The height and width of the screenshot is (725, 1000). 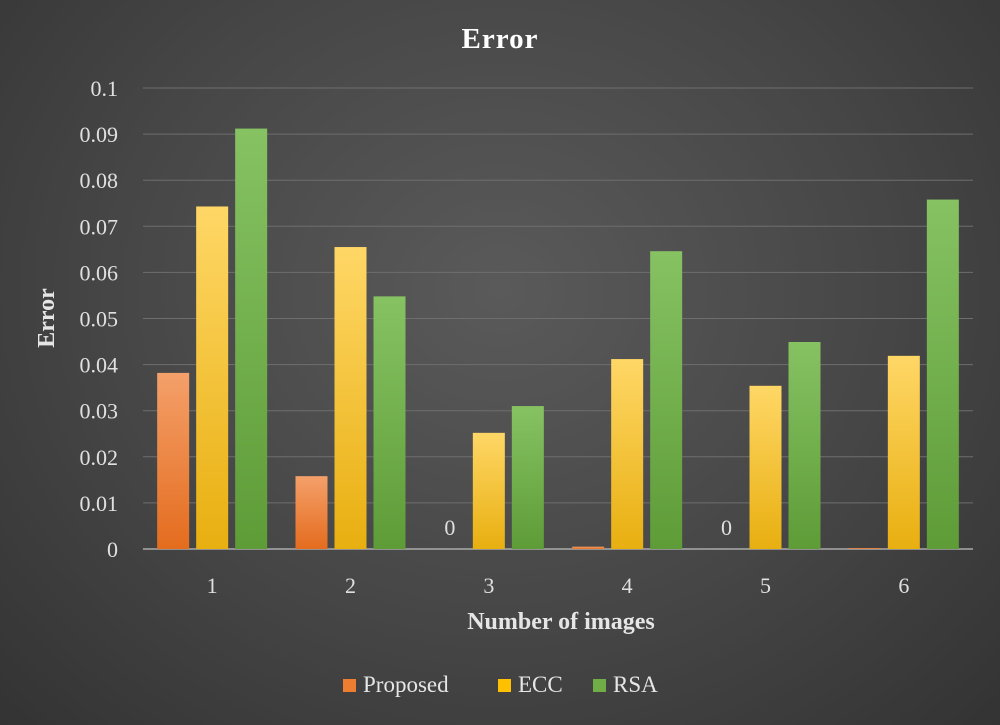 What do you see at coordinates (561, 622) in the screenshot?
I see `x-axis-title: Number of images` at bounding box center [561, 622].